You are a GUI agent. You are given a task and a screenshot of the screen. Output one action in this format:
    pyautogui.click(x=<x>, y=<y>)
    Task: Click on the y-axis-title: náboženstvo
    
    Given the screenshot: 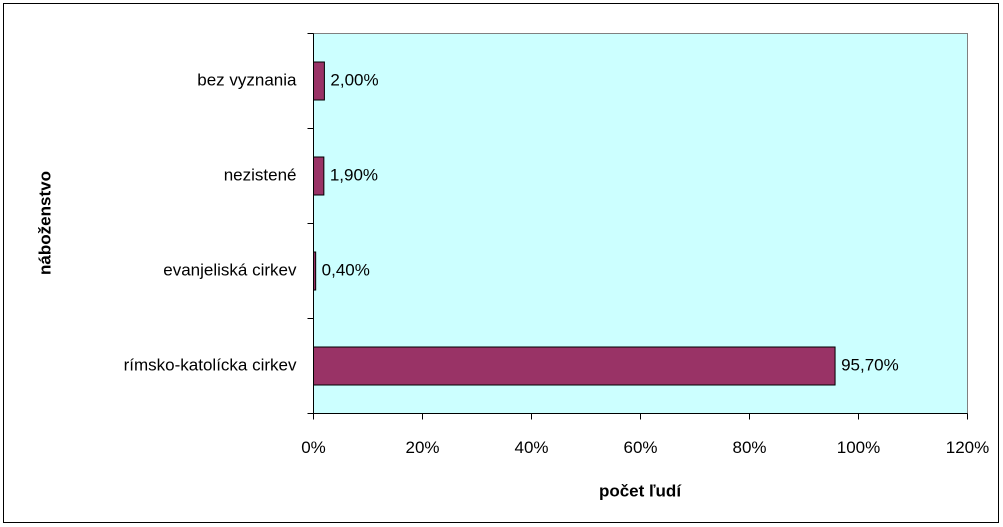 What is the action you would take?
    pyautogui.click(x=44, y=223)
    